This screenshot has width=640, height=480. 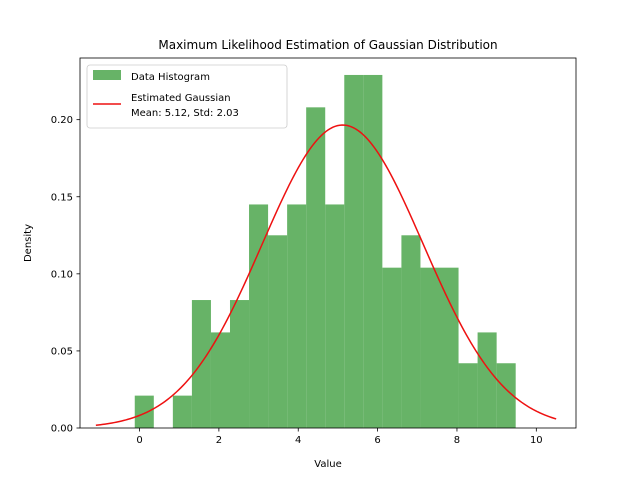 I want to click on y-axis-label: Density, so click(x=28, y=243).